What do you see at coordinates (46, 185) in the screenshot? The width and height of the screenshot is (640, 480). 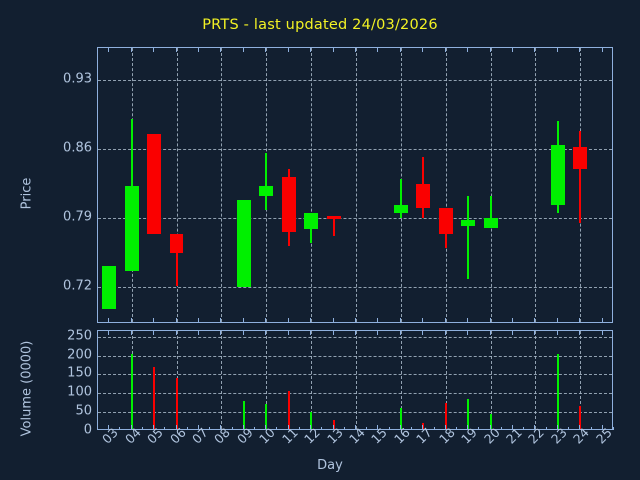 I see `price-tick-labels: 0.72 0.79 0.86 0.93` at bounding box center [46, 185].